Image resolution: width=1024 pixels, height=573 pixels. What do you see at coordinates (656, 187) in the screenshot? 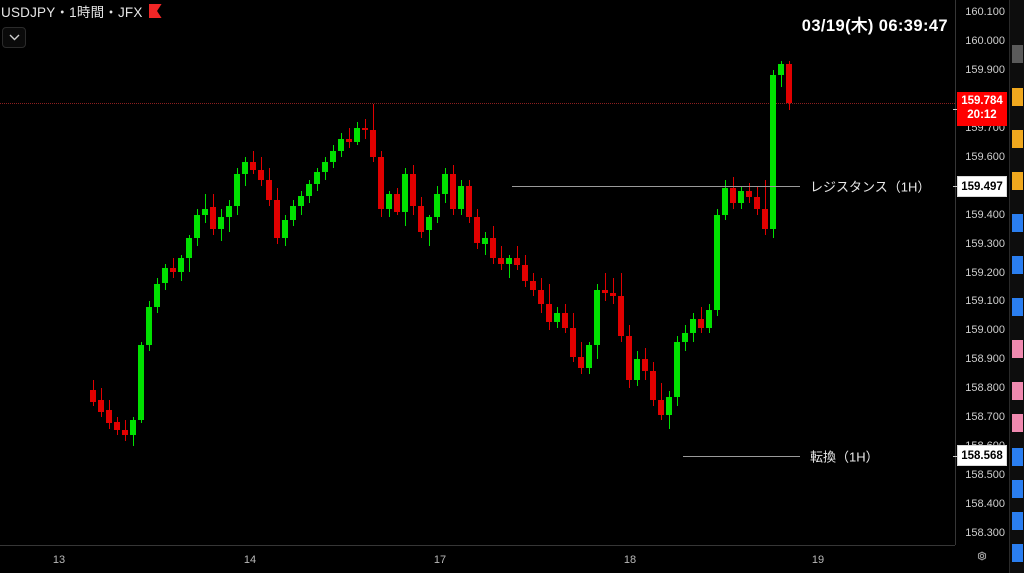
I see `level-line-resistance` at bounding box center [656, 187].